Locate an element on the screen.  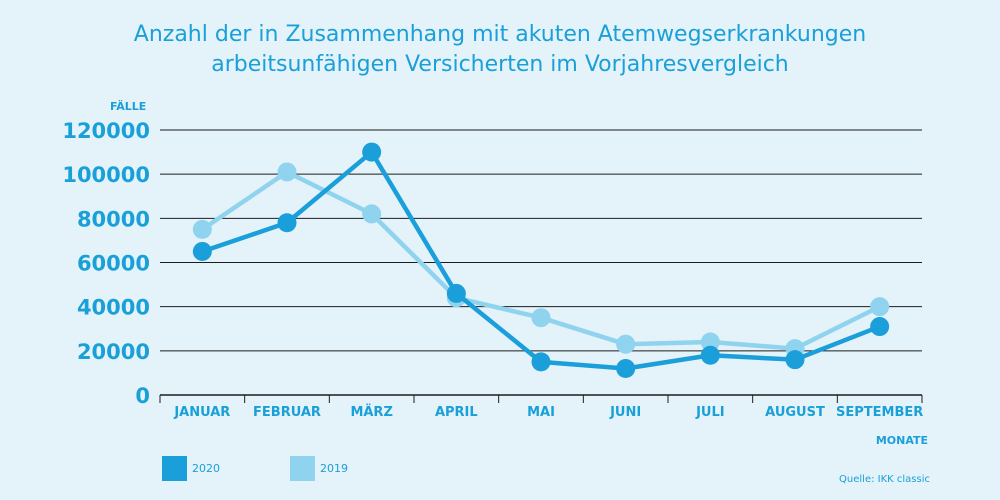
legend: 2020 2019 is located at coordinates (255, 468).